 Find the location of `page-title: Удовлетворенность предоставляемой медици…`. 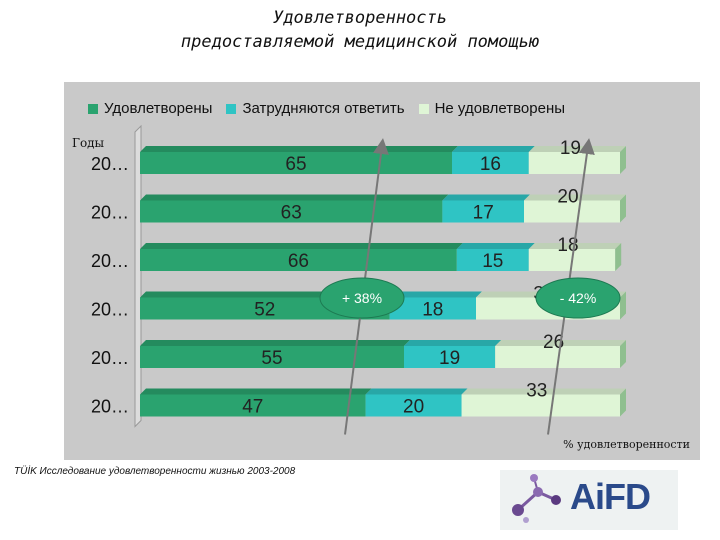

page-title: Удовлетворенность предоставляемой медици… is located at coordinates (360, 30).